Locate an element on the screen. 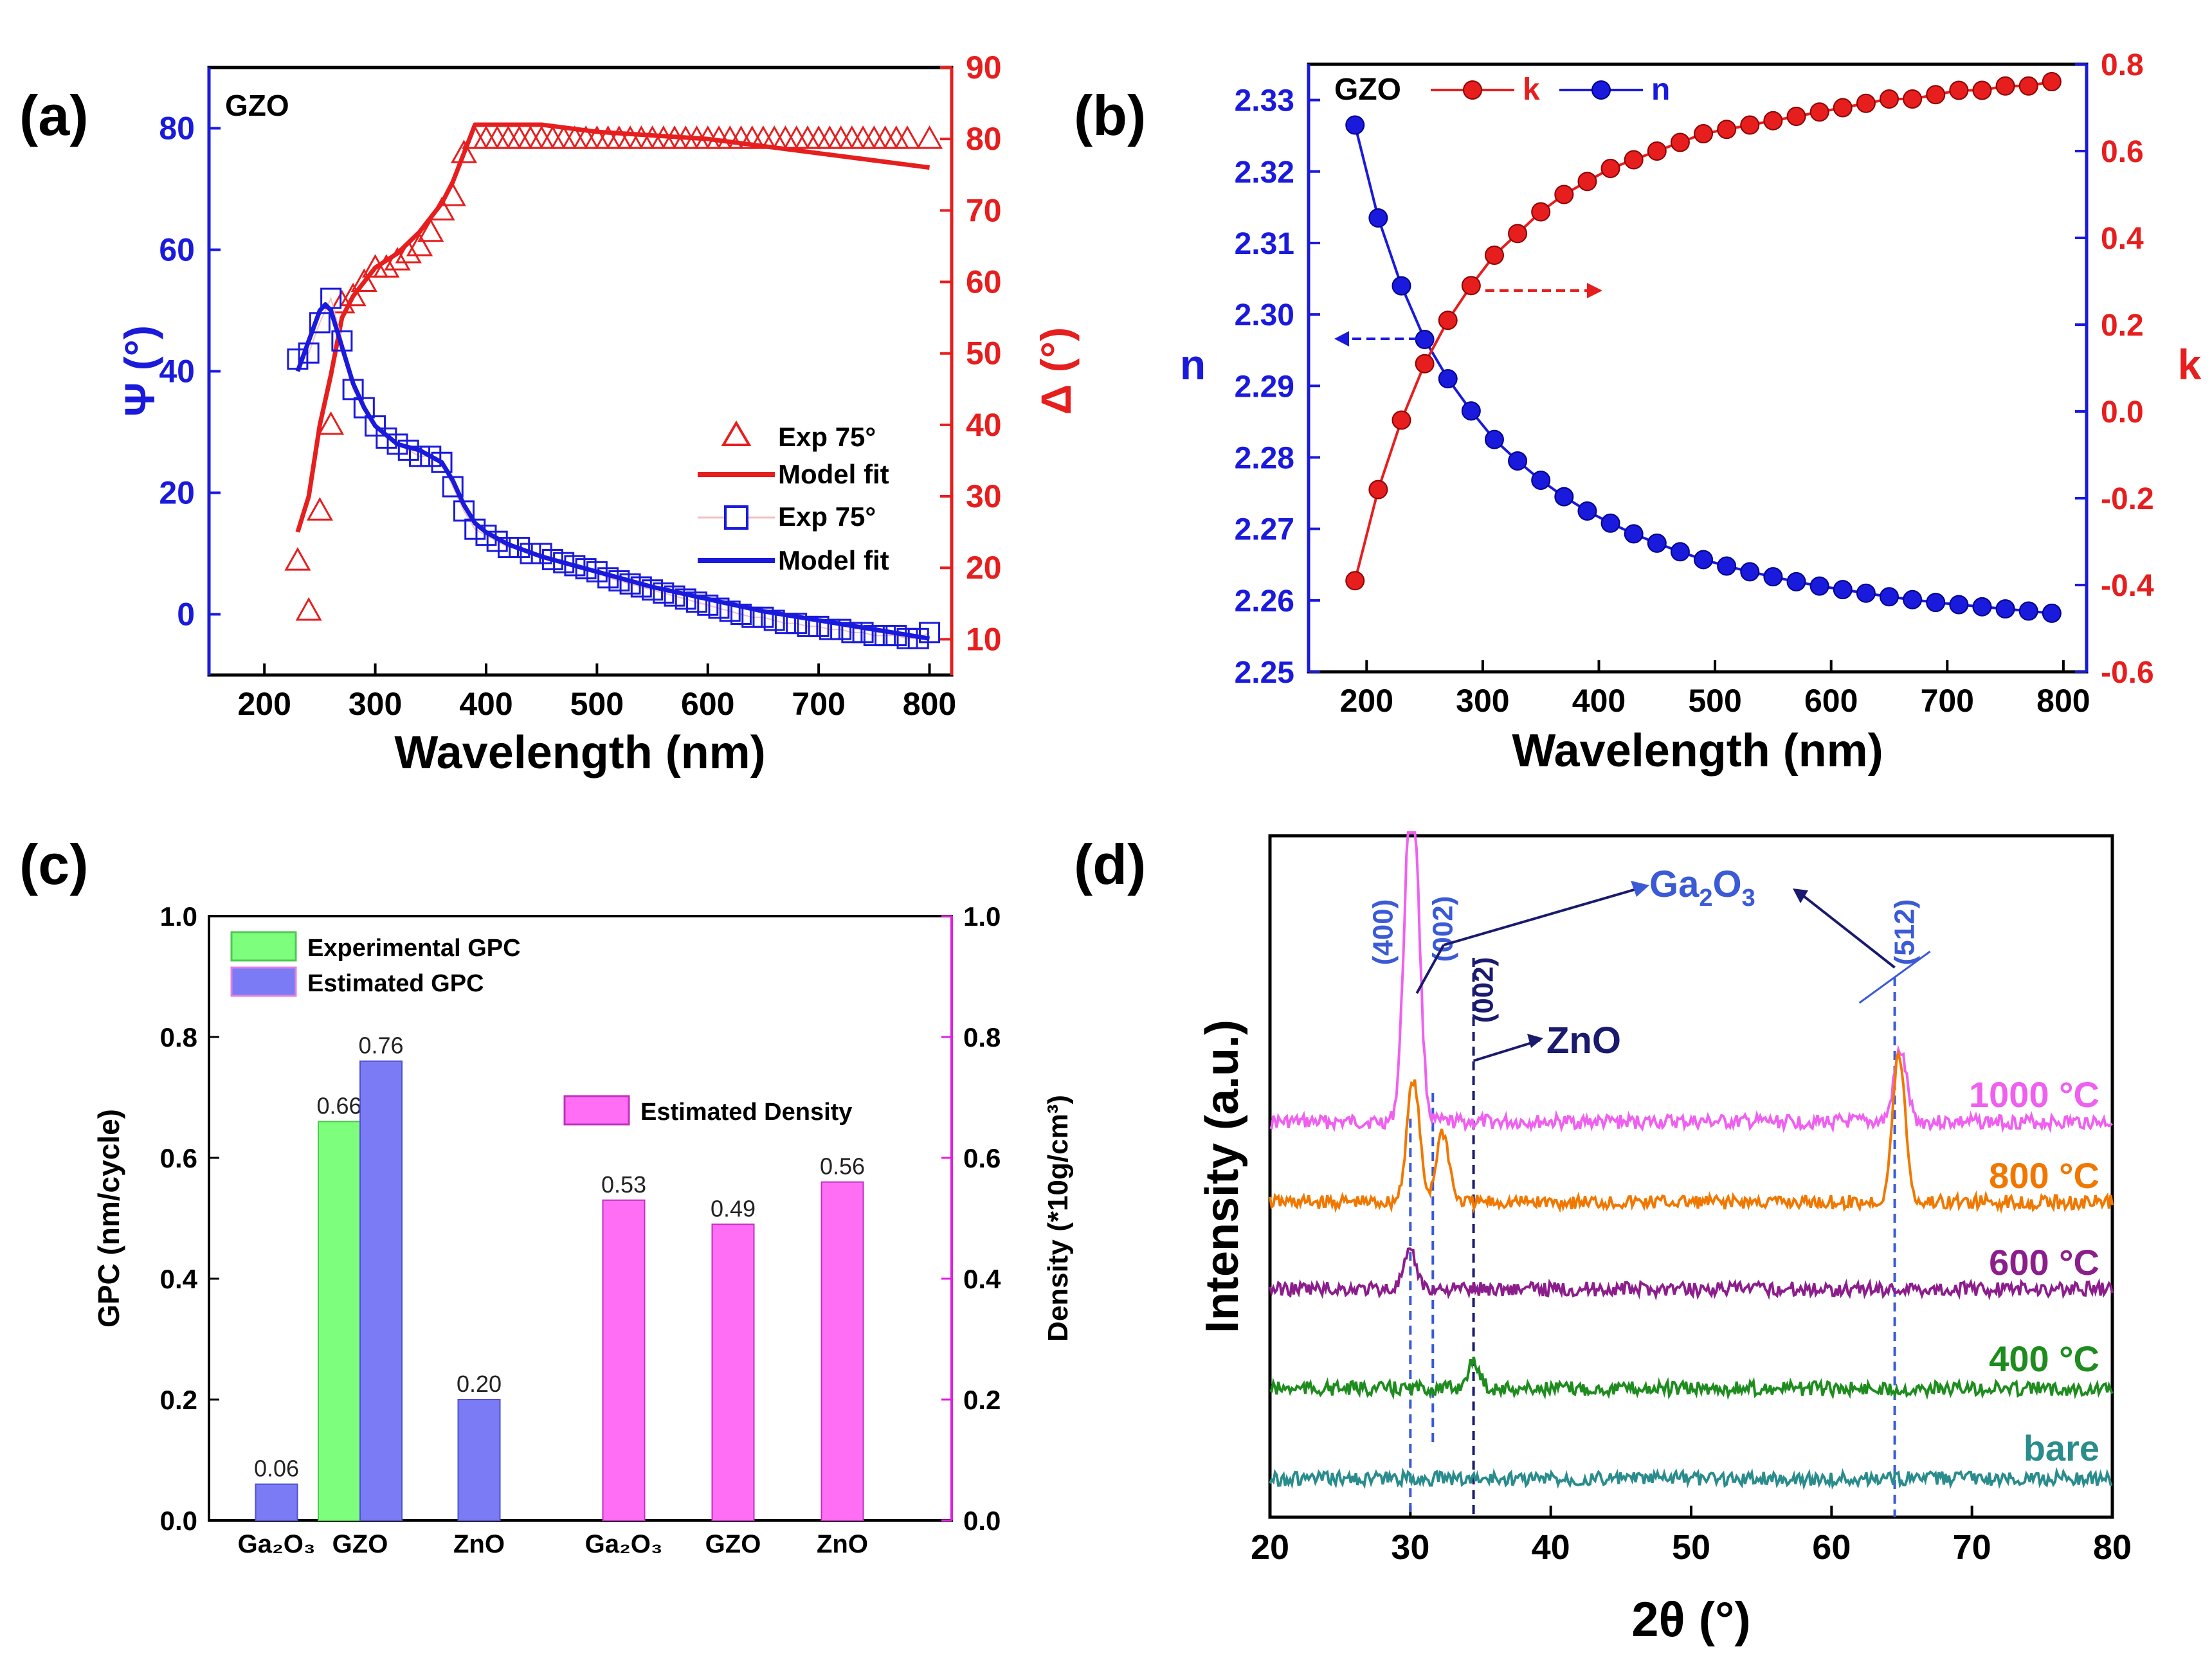  ga2o3-label: Ga2O3 is located at coordinates (1702, 888).